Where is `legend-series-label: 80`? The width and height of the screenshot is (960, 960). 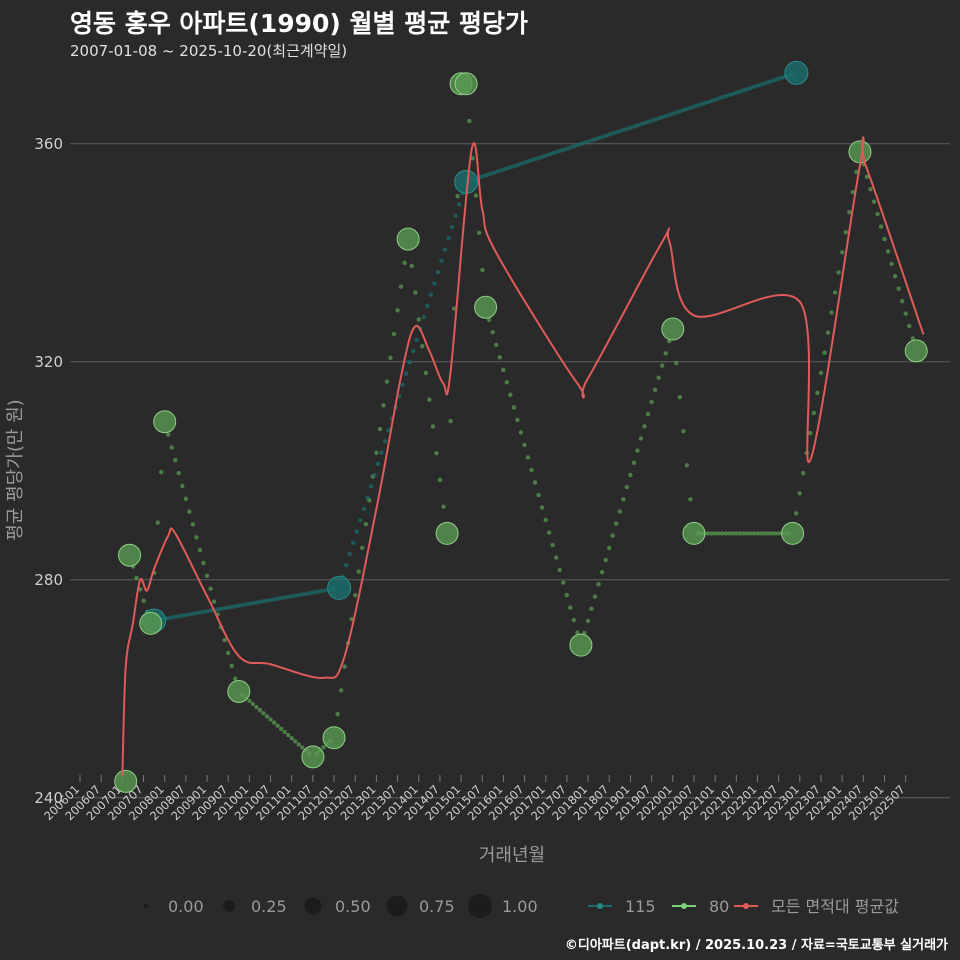 legend-series-label: 80 is located at coordinates (719, 906).